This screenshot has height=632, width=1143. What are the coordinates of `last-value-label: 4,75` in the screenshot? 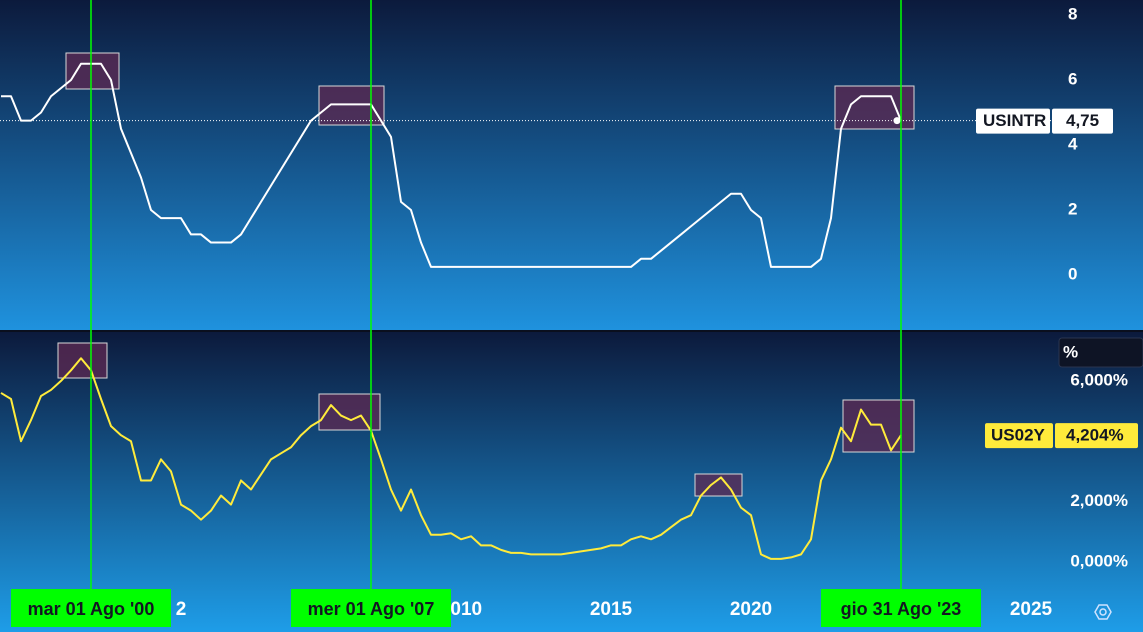 It's located at (1082, 120).